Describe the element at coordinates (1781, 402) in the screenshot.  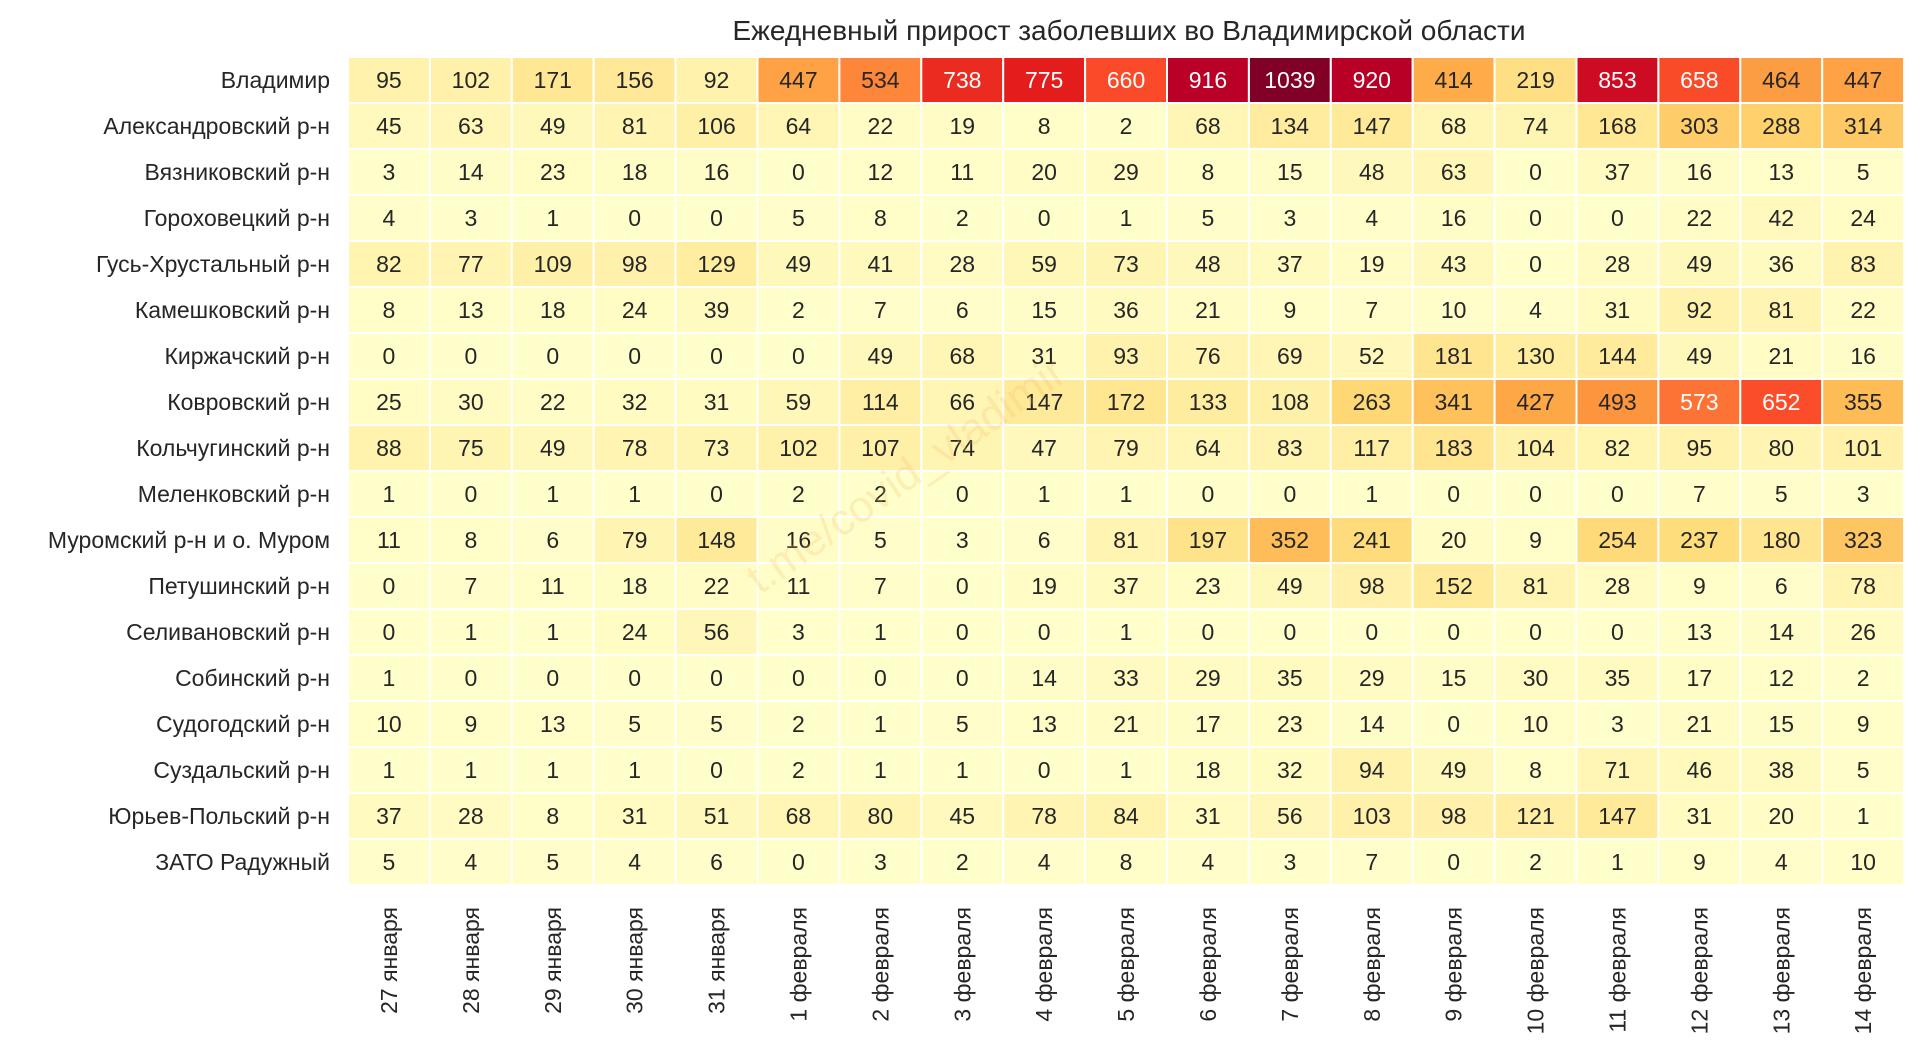
I see `cell-value-label: 652` at that location.